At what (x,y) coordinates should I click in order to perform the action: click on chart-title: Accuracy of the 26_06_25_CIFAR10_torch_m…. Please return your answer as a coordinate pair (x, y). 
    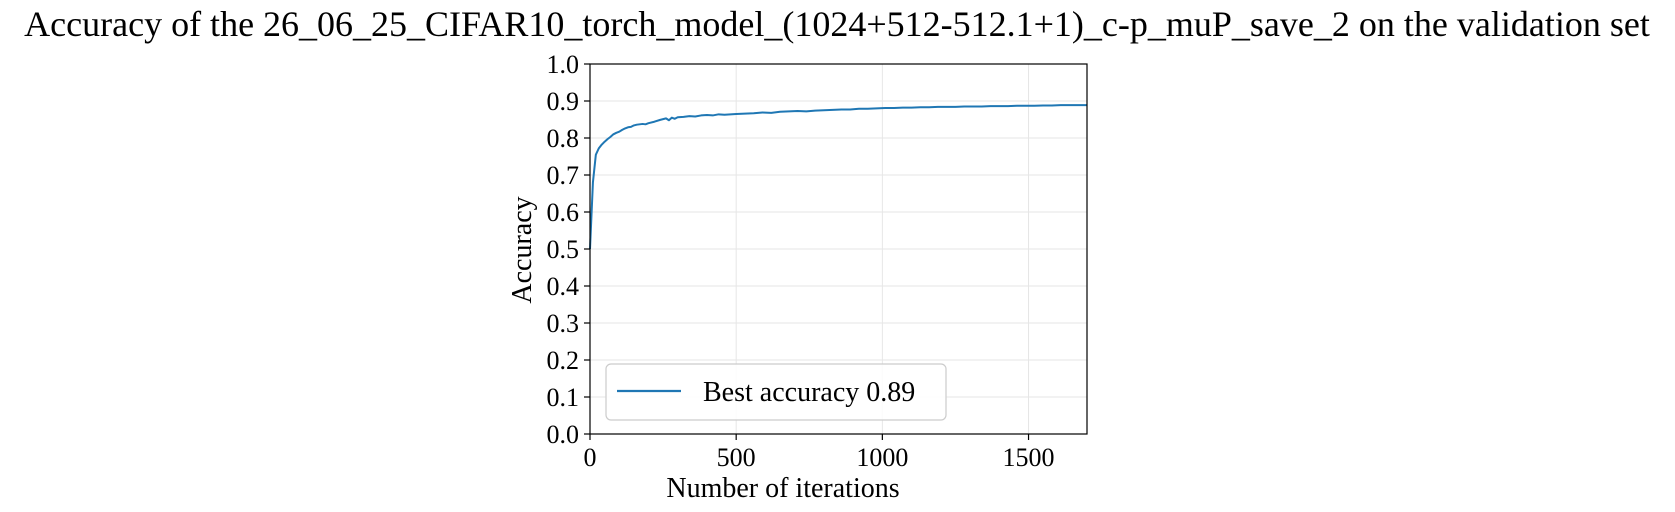
    Looking at the image, I should click on (837, 24).